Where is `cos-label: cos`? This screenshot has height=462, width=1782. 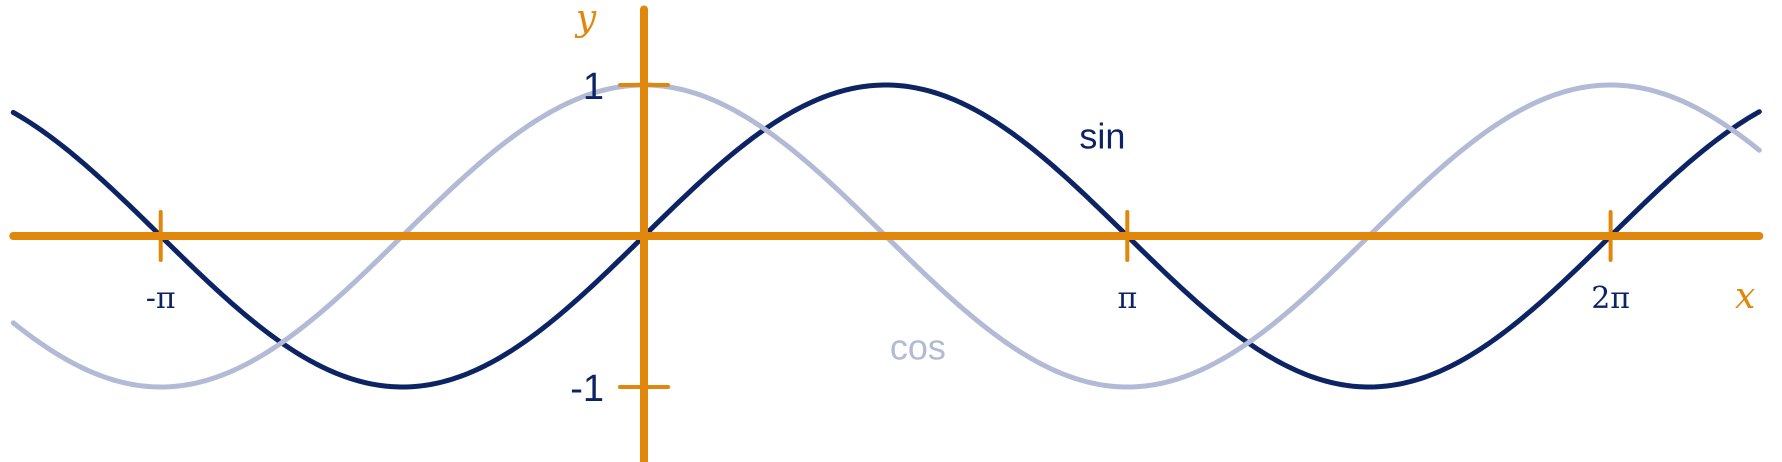 cos-label: cos is located at coordinates (918, 347).